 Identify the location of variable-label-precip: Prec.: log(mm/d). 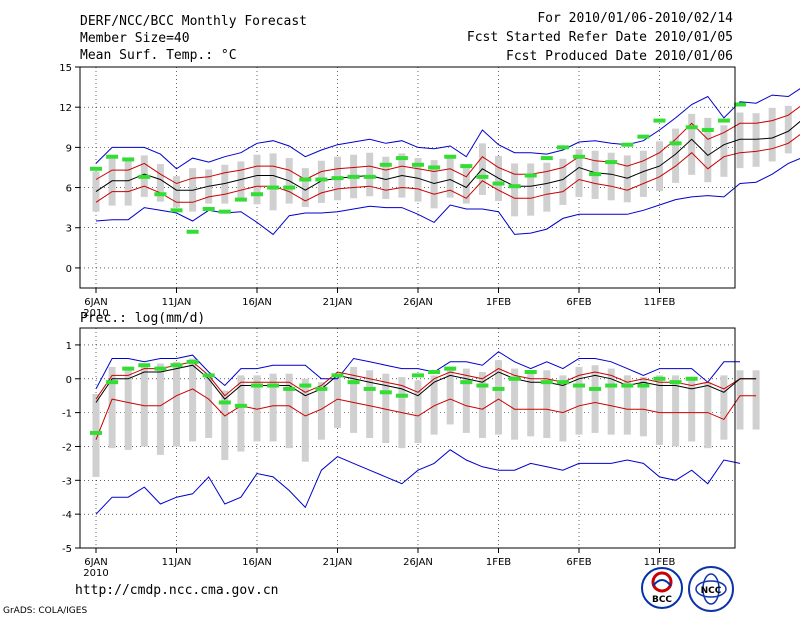
(142, 318).